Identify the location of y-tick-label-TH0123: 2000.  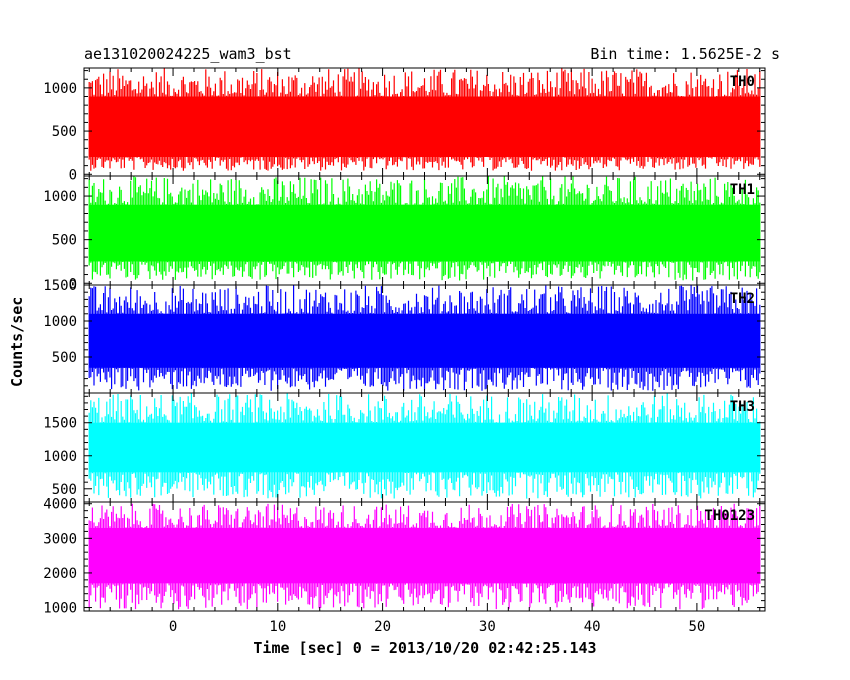
(60, 574).